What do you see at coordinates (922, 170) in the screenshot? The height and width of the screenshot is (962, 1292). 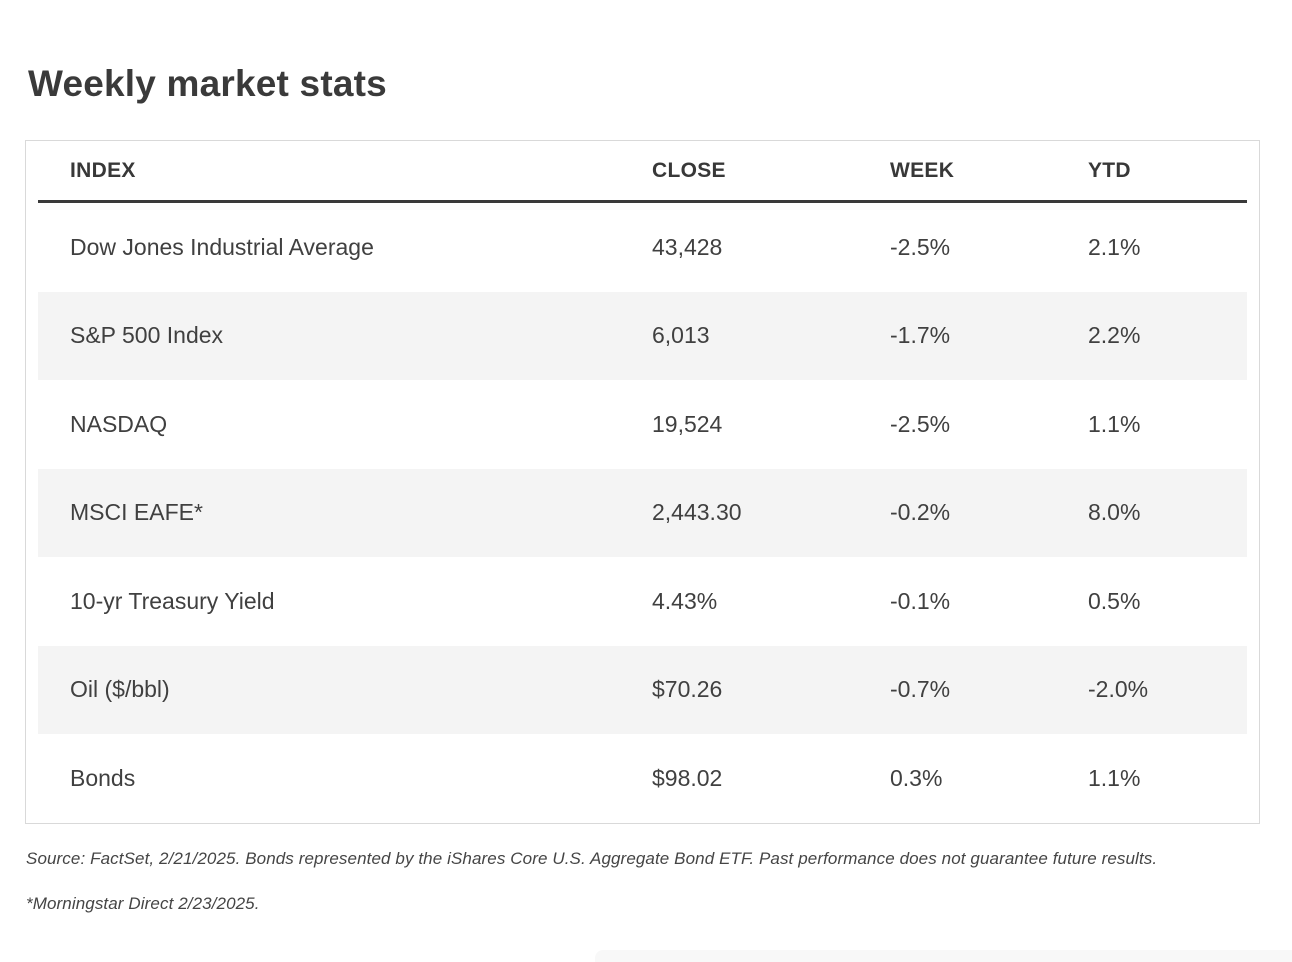 I see `column-header-week: WEEK` at bounding box center [922, 170].